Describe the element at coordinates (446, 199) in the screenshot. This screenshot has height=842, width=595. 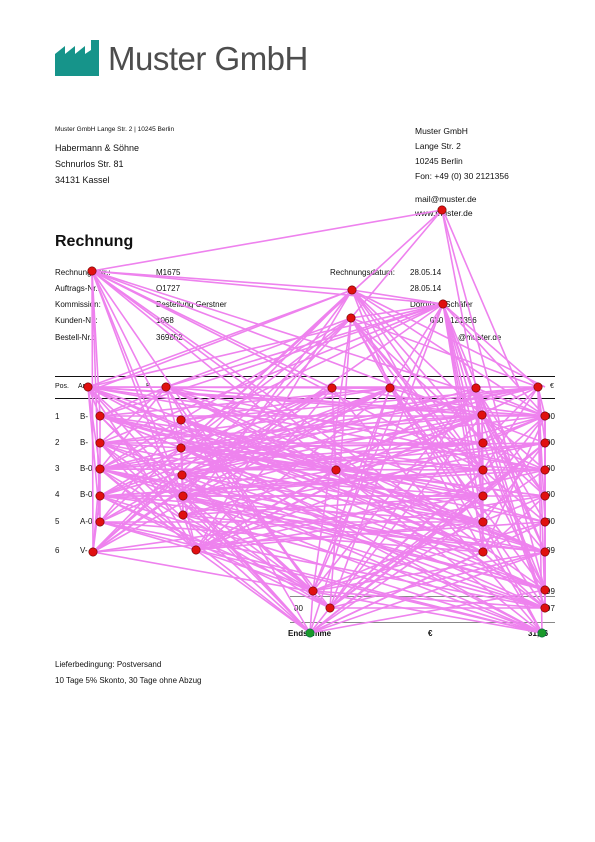
I see `email-link: mail@muster.de` at that location.